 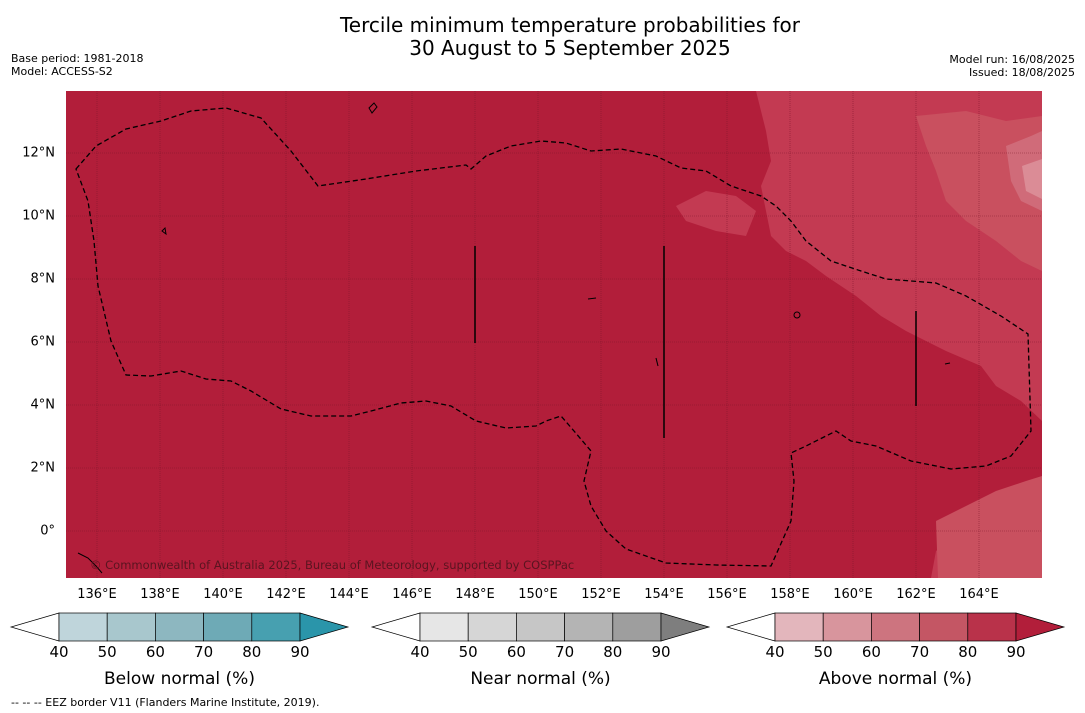 What do you see at coordinates (160, 594) in the screenshot?
I see `lon-label: 138°E` at bounding box center [160, 594].